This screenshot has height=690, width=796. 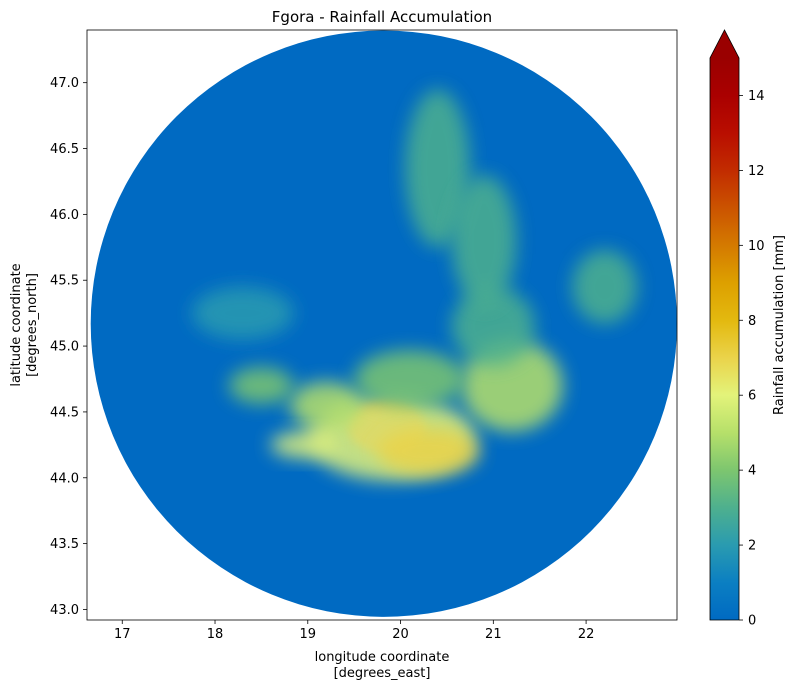 What do you see at coordinates (64, 83) in the screenshot?
I see `y-tick-label: 47.0` at bounding box center [64, 83].